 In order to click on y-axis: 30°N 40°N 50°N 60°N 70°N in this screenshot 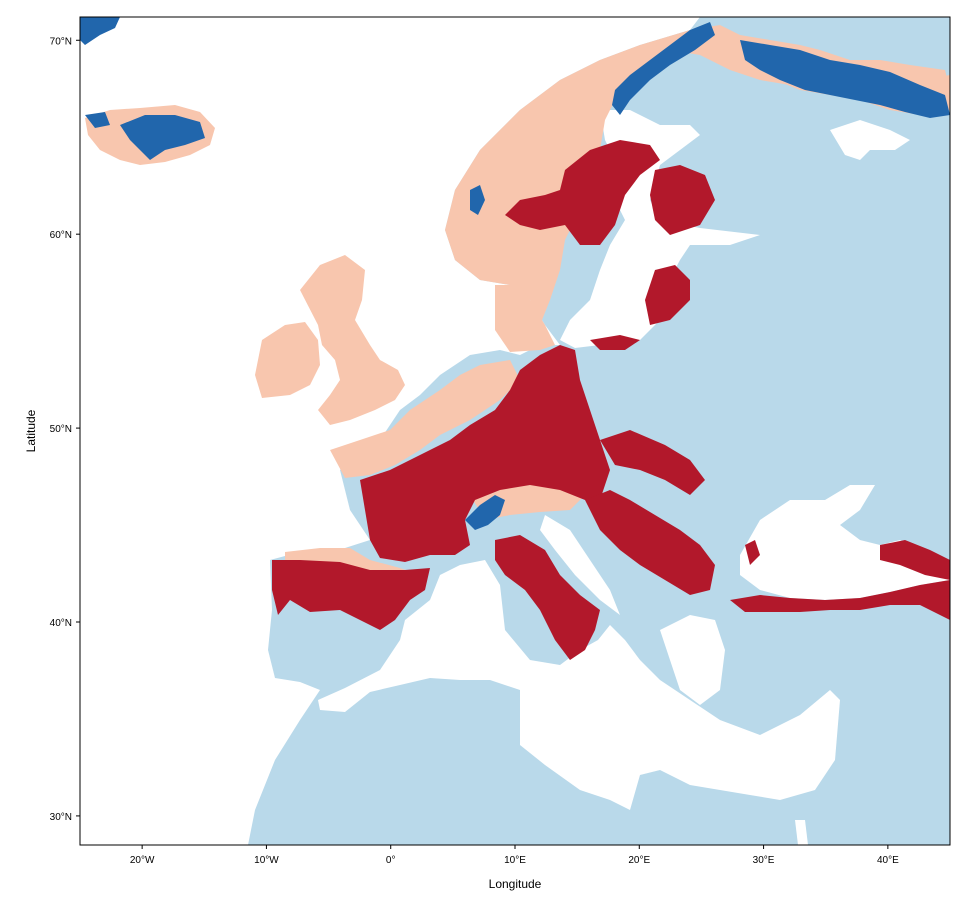, I will do `click(65, 429)`.